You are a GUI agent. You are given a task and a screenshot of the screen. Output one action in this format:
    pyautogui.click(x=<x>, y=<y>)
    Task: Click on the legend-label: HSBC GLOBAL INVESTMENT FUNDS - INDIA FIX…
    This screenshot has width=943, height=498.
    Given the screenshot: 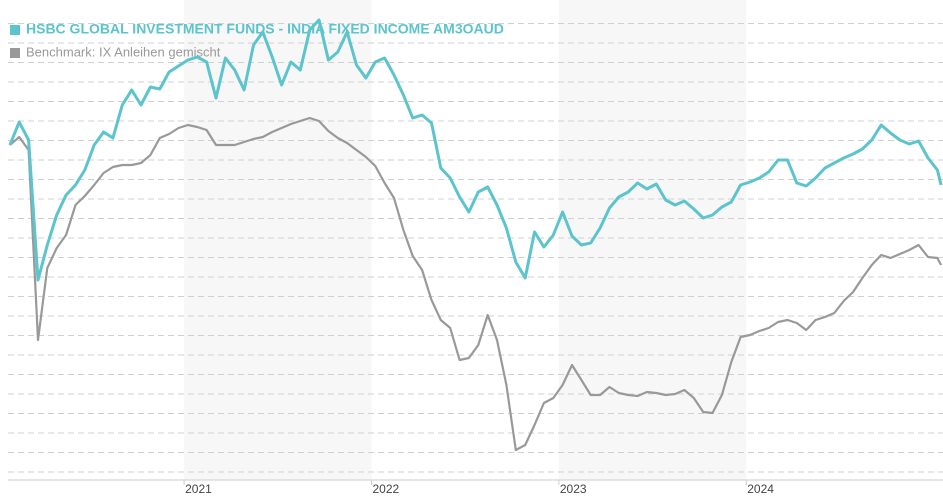 What is the action you would take?
    pyautogui.click(x=265, y=29)
    